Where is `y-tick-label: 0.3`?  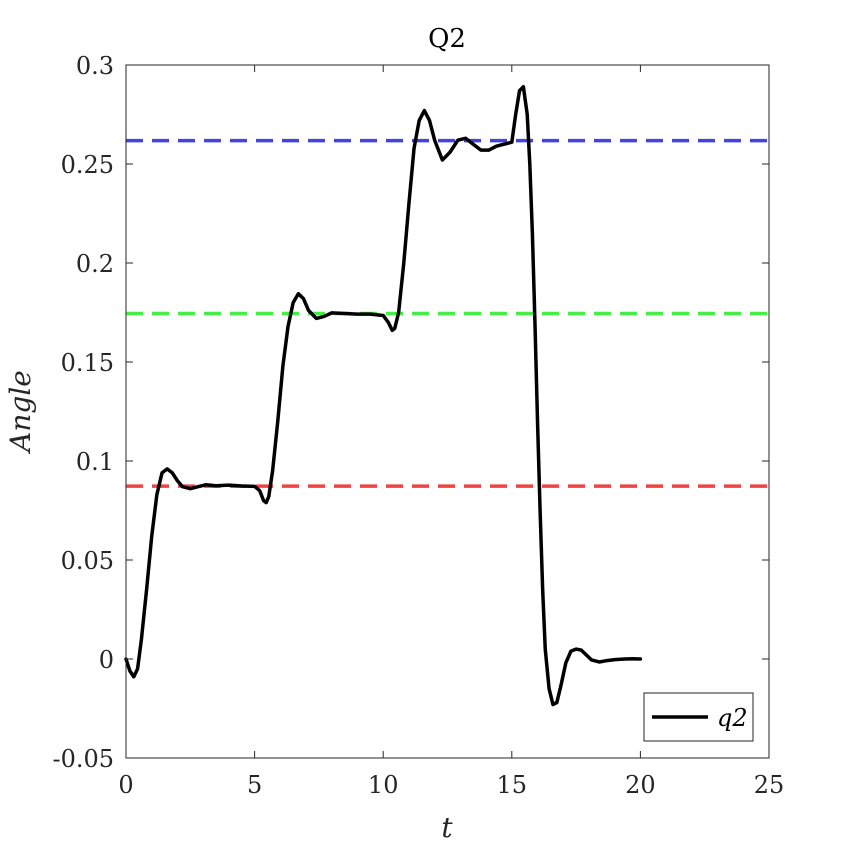 y-tick-label: 0.3 is located at coordinates (95, 66).